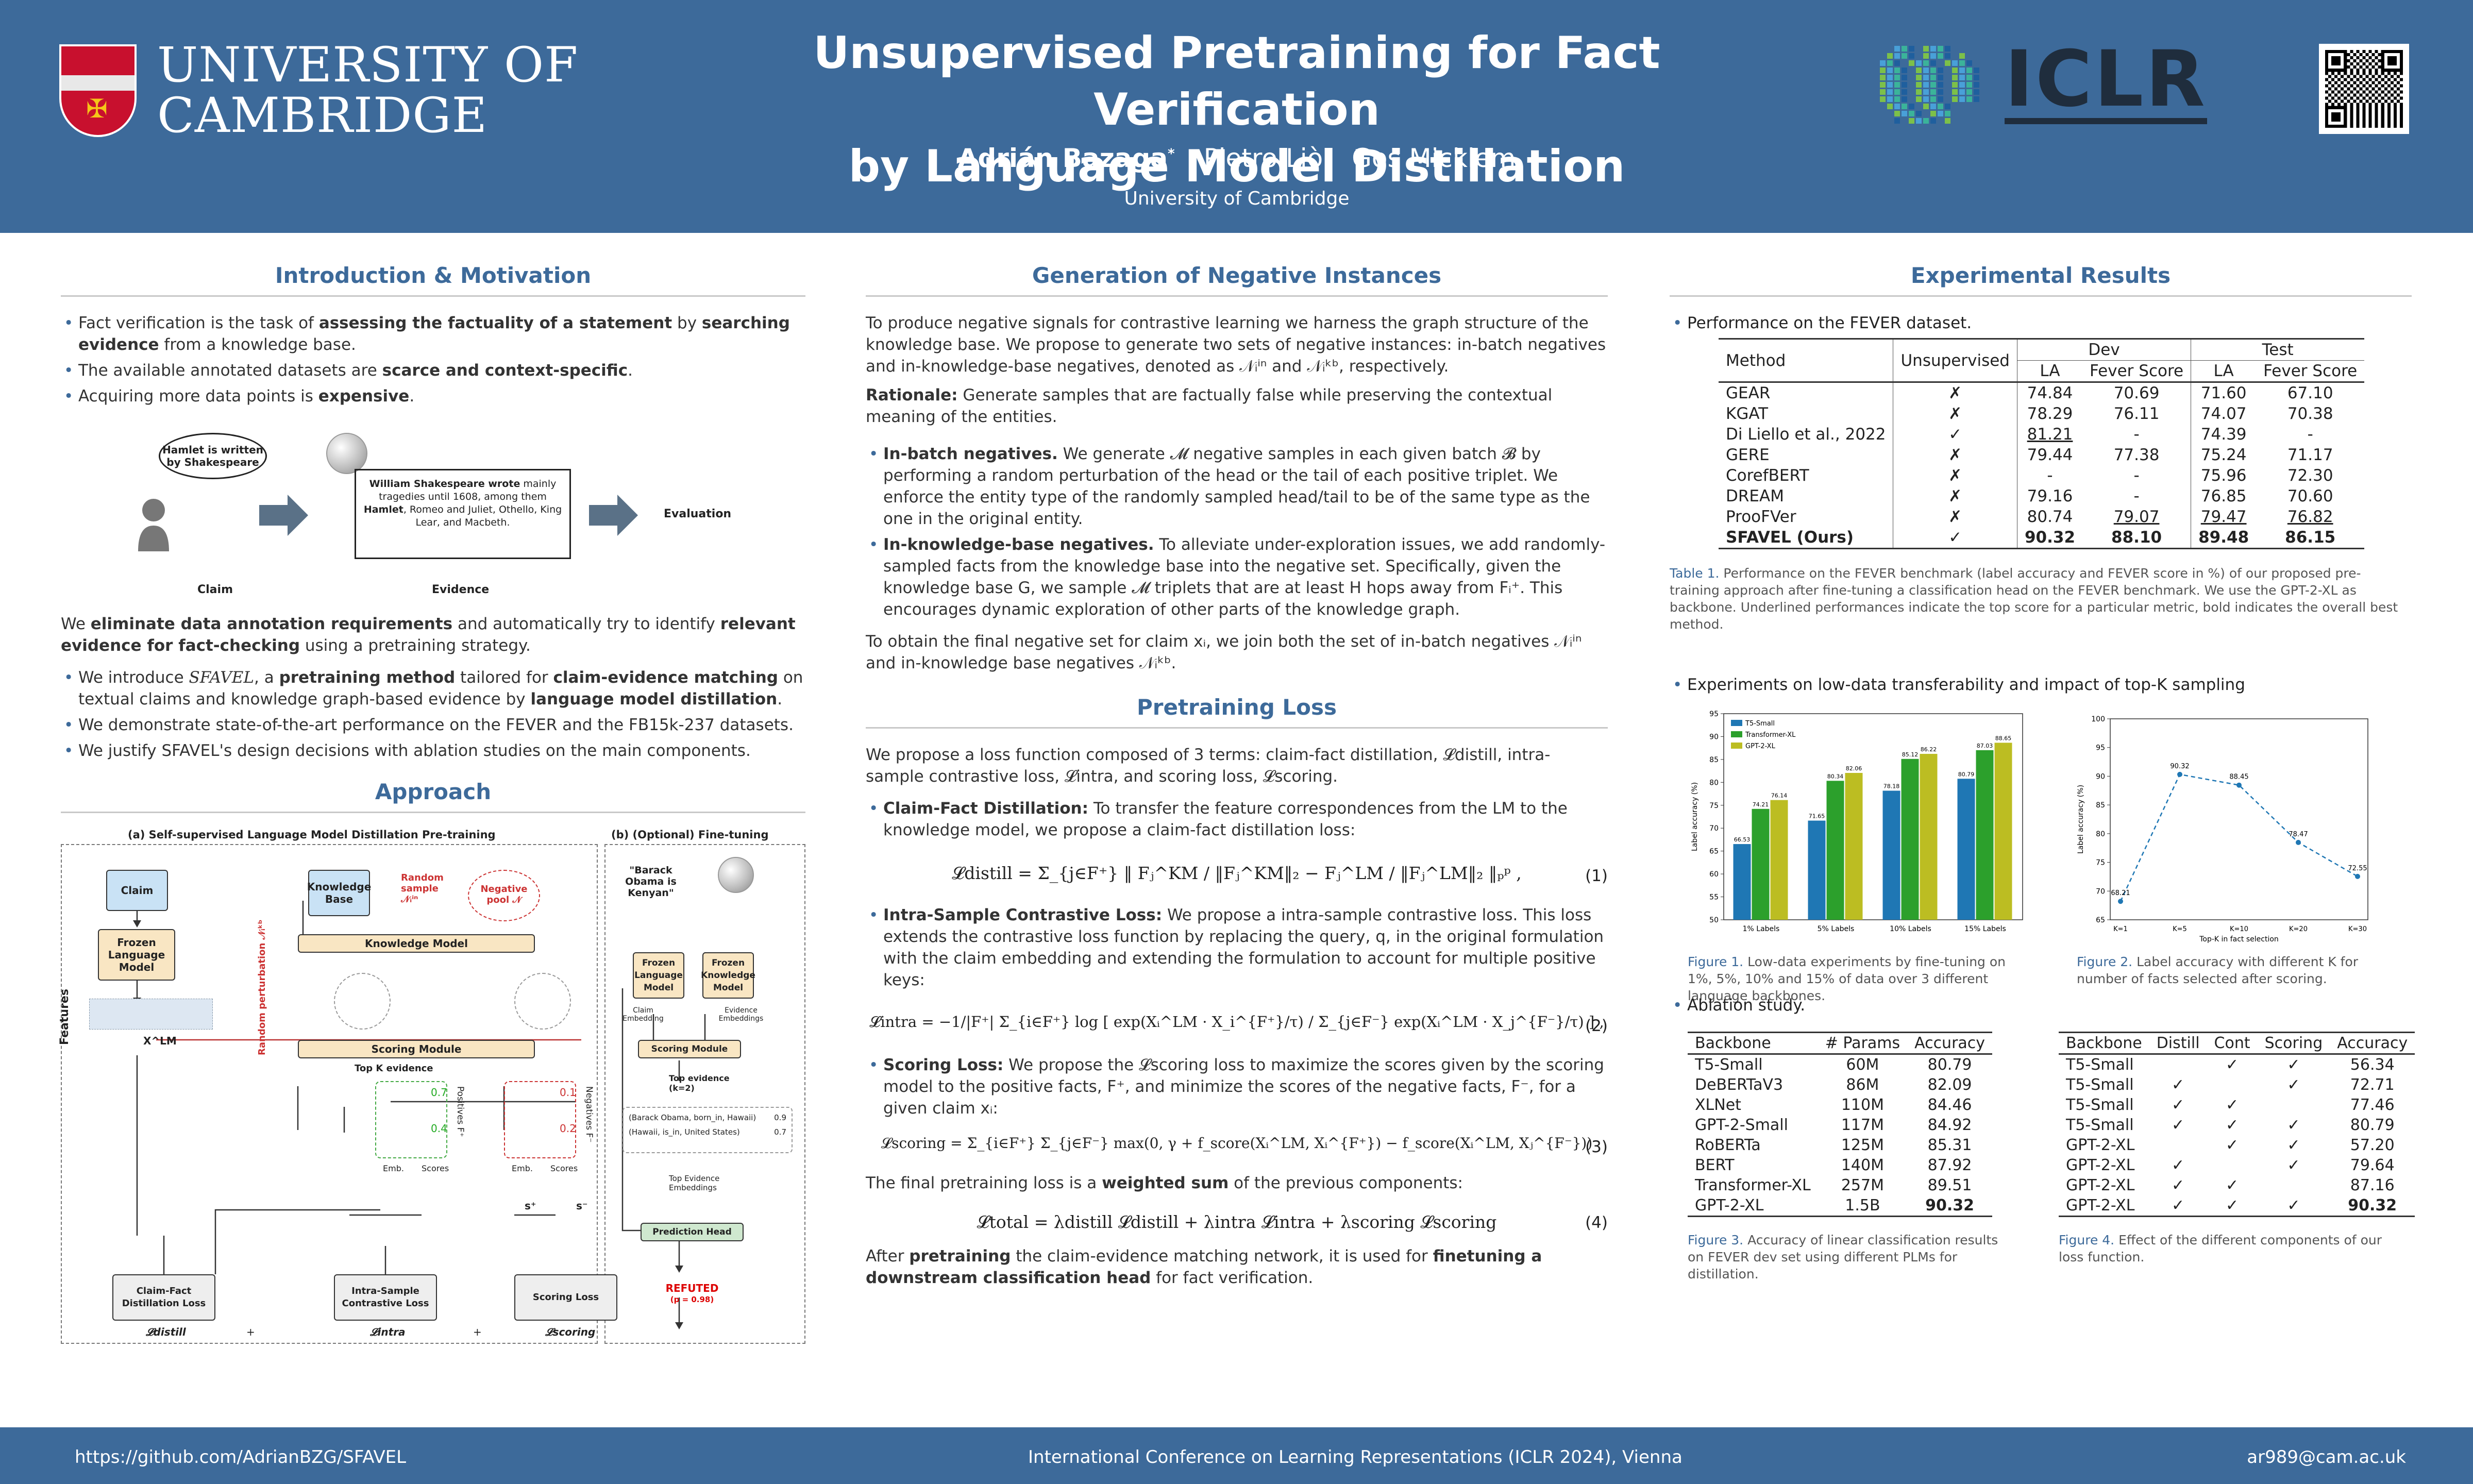 This screenshot has height=1484, width=2473. Describe the element at coordinates (689, 1049) in the screenshot. I see `ft-scoring-module-box: Scoring Module` at that location.